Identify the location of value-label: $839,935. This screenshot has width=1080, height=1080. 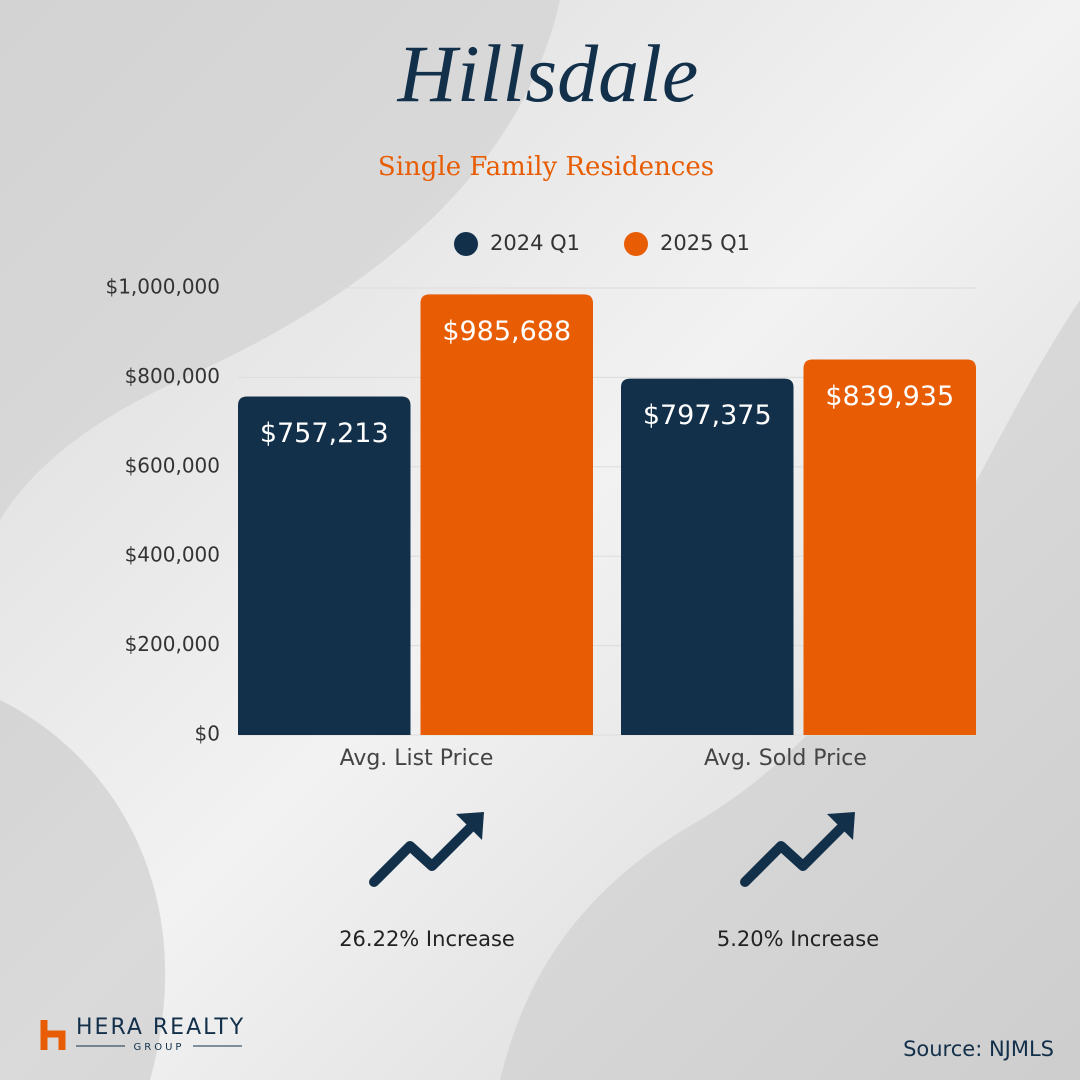
(889, 396).